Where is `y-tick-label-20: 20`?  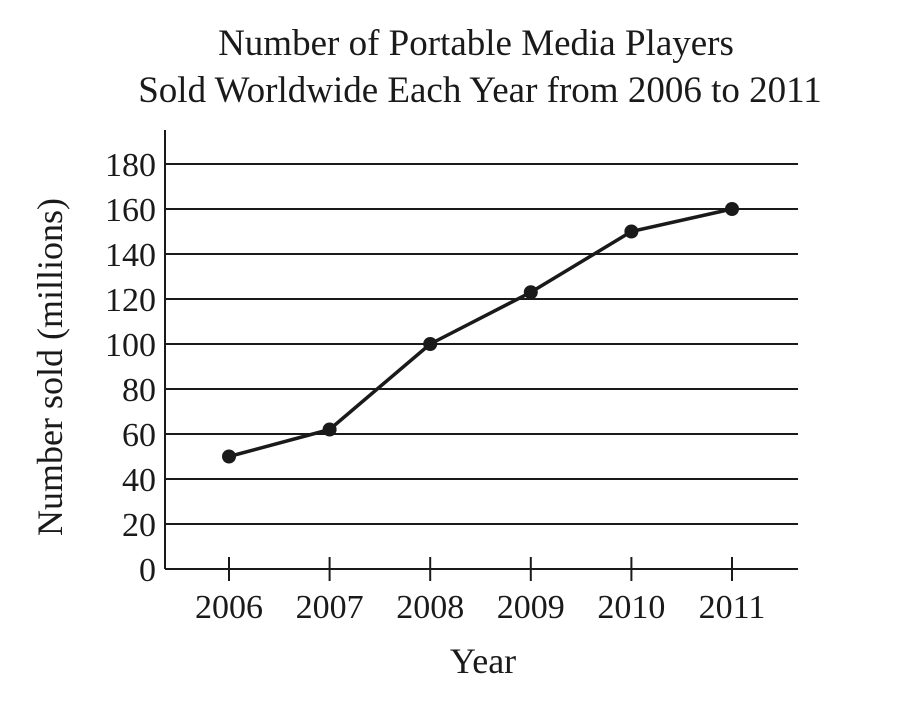
y-tick-label-20: 20 is located at coordinates (139, 525).